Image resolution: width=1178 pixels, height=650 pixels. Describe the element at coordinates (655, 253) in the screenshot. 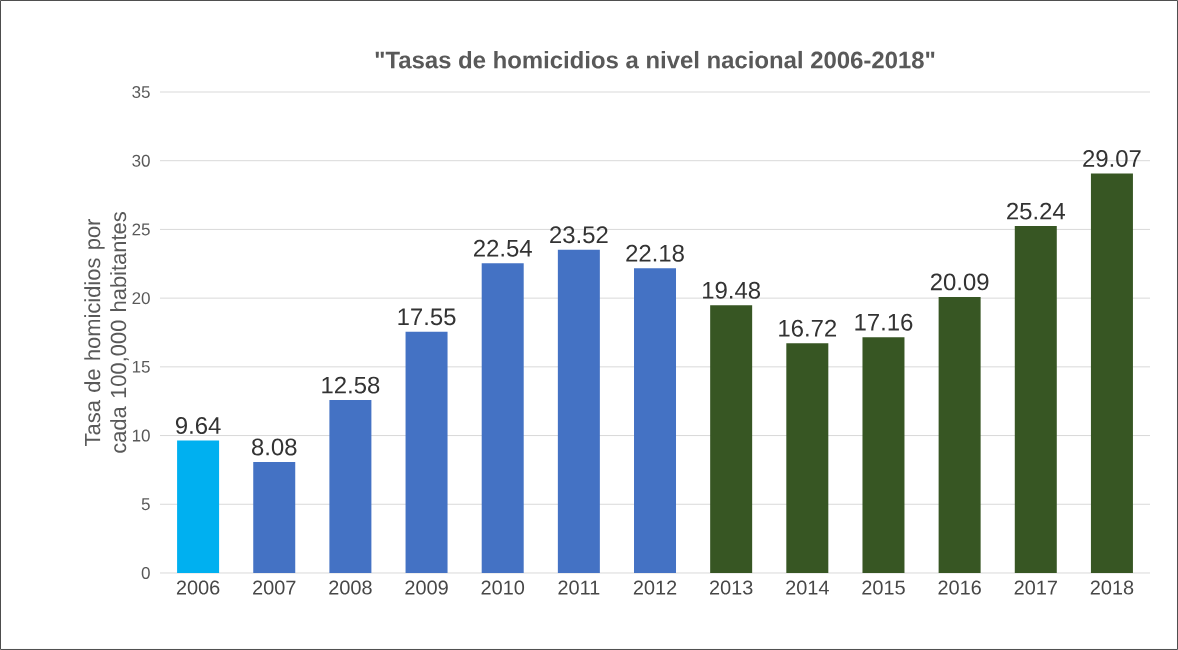

I see `data-label: 22.18` at that location.